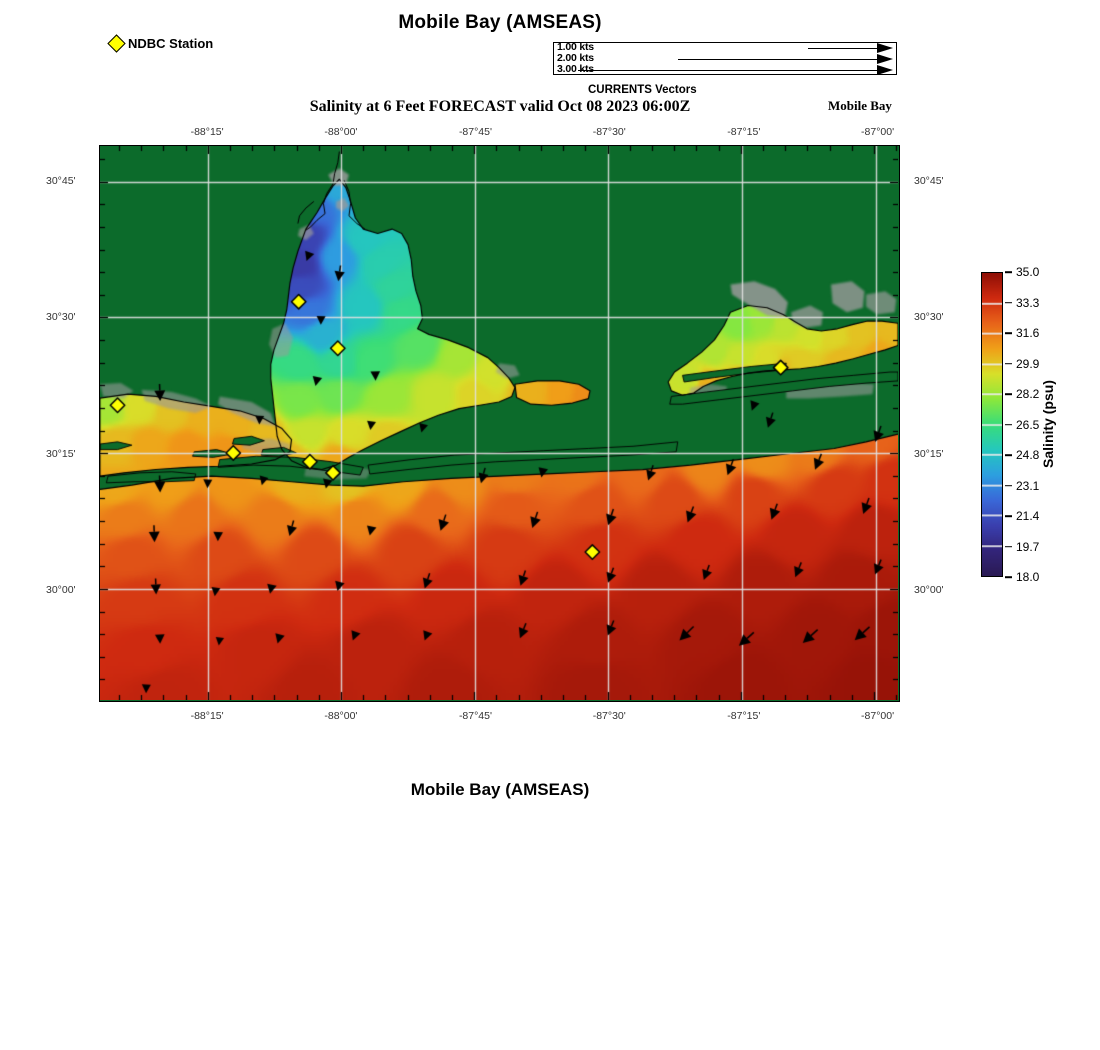  I want to click on colorbar-tick-label: 18.0, so click(1028, 577).